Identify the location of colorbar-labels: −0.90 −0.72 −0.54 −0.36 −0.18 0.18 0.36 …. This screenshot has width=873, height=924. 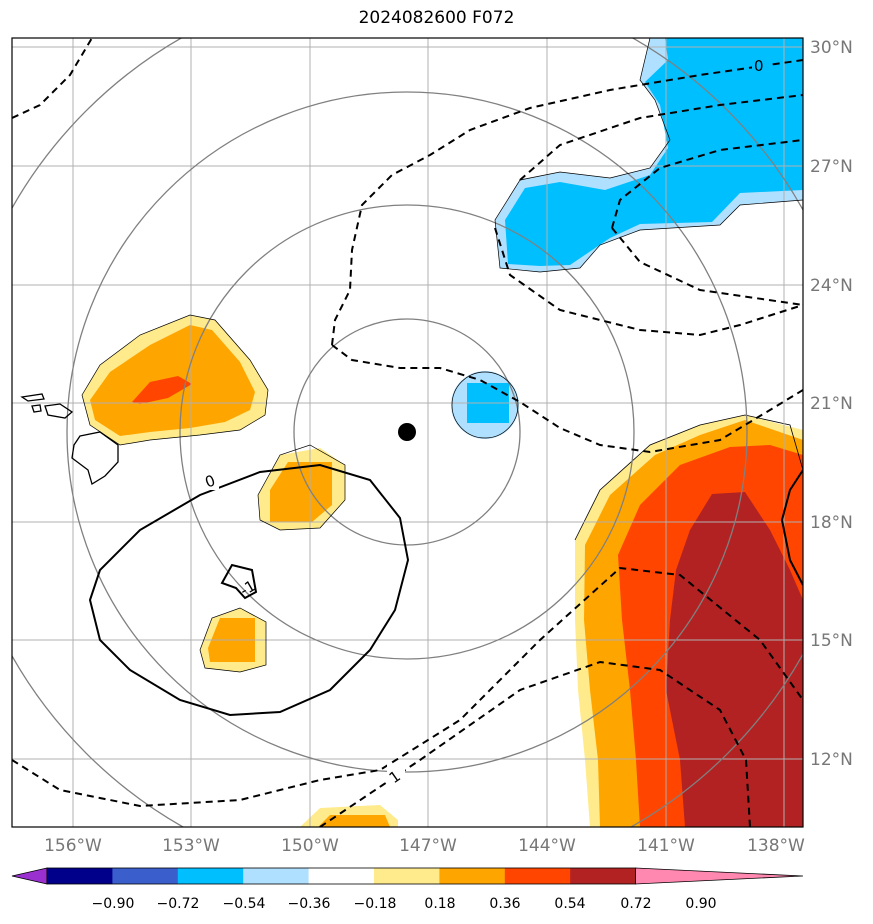
(404, 904).